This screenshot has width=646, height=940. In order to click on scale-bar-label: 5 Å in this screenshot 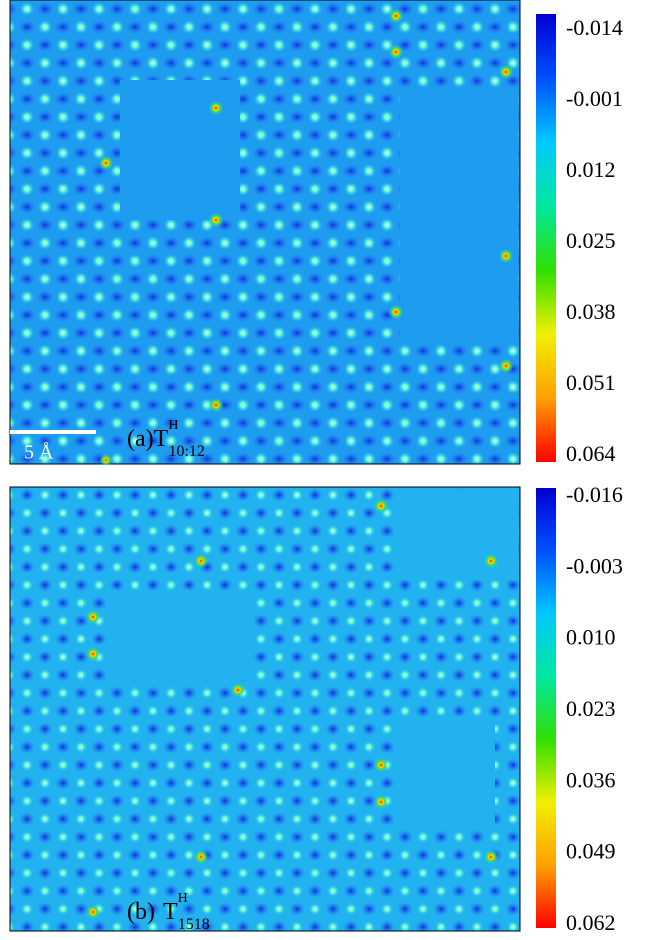, I will do `click(39, 453)`.